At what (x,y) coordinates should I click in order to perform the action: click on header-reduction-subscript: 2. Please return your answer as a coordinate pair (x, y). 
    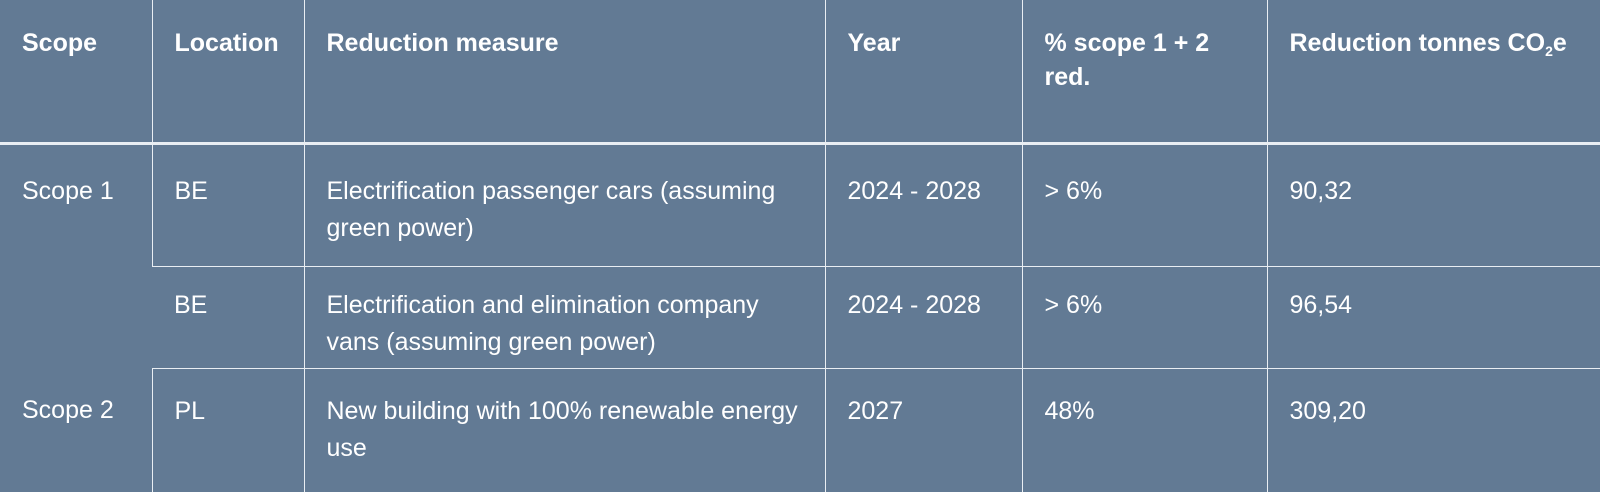
    Looking at the image, I should click on (1549, 51).